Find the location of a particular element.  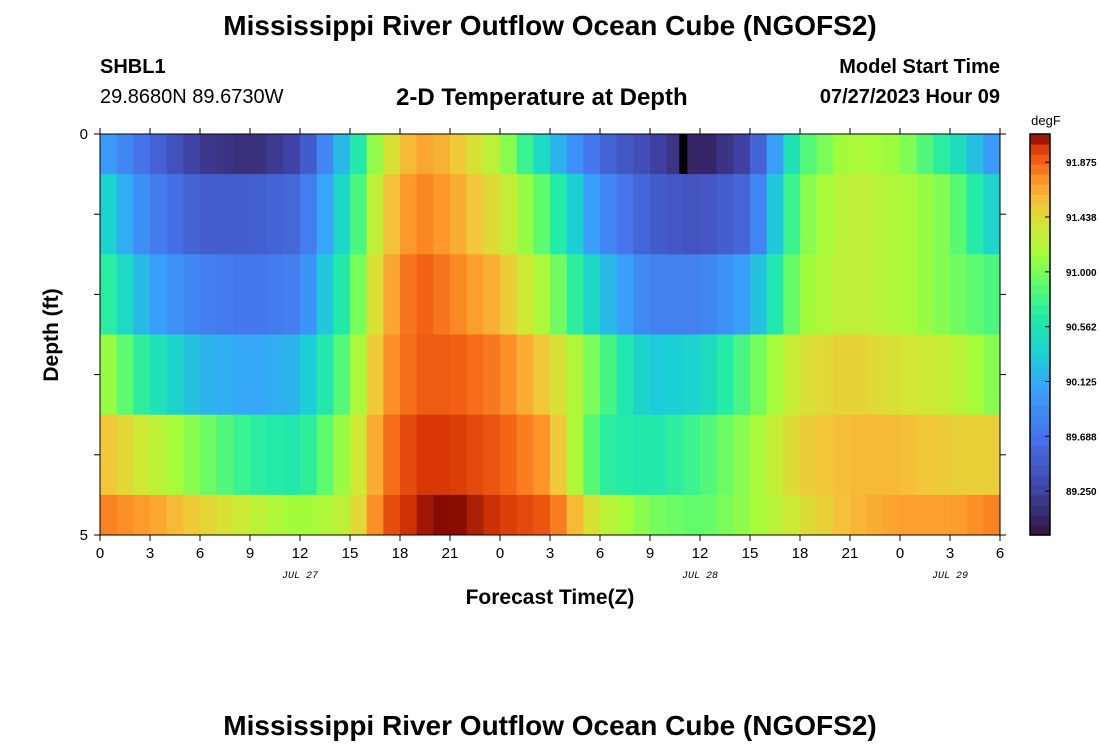

x-tick-label: 18 is located at coordinates (400, 553).